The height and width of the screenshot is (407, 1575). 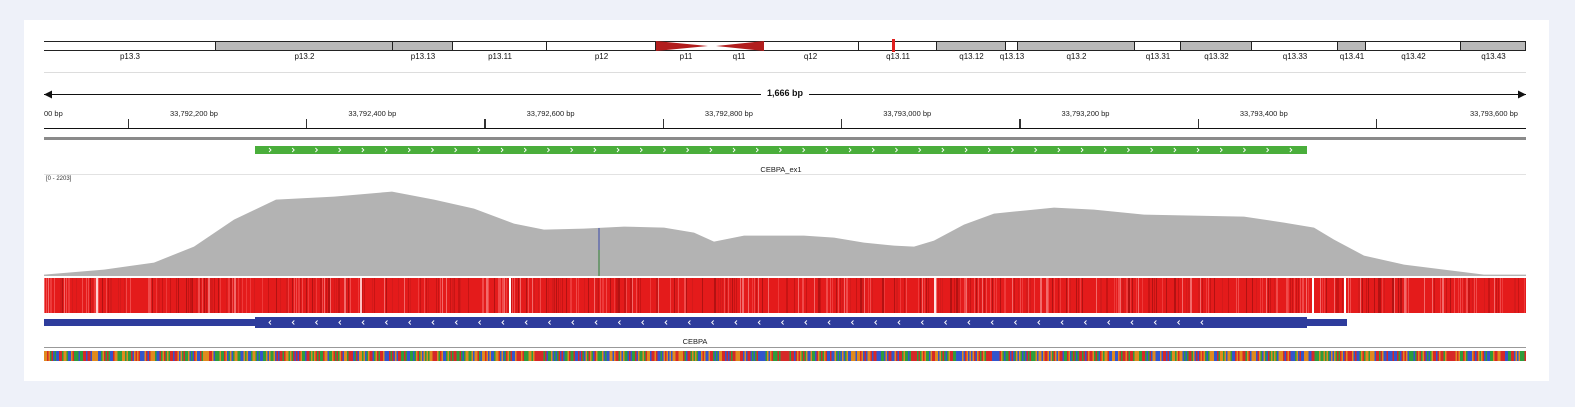 I want to click on gene-cebpa-exon, so click(x=781, y=322).